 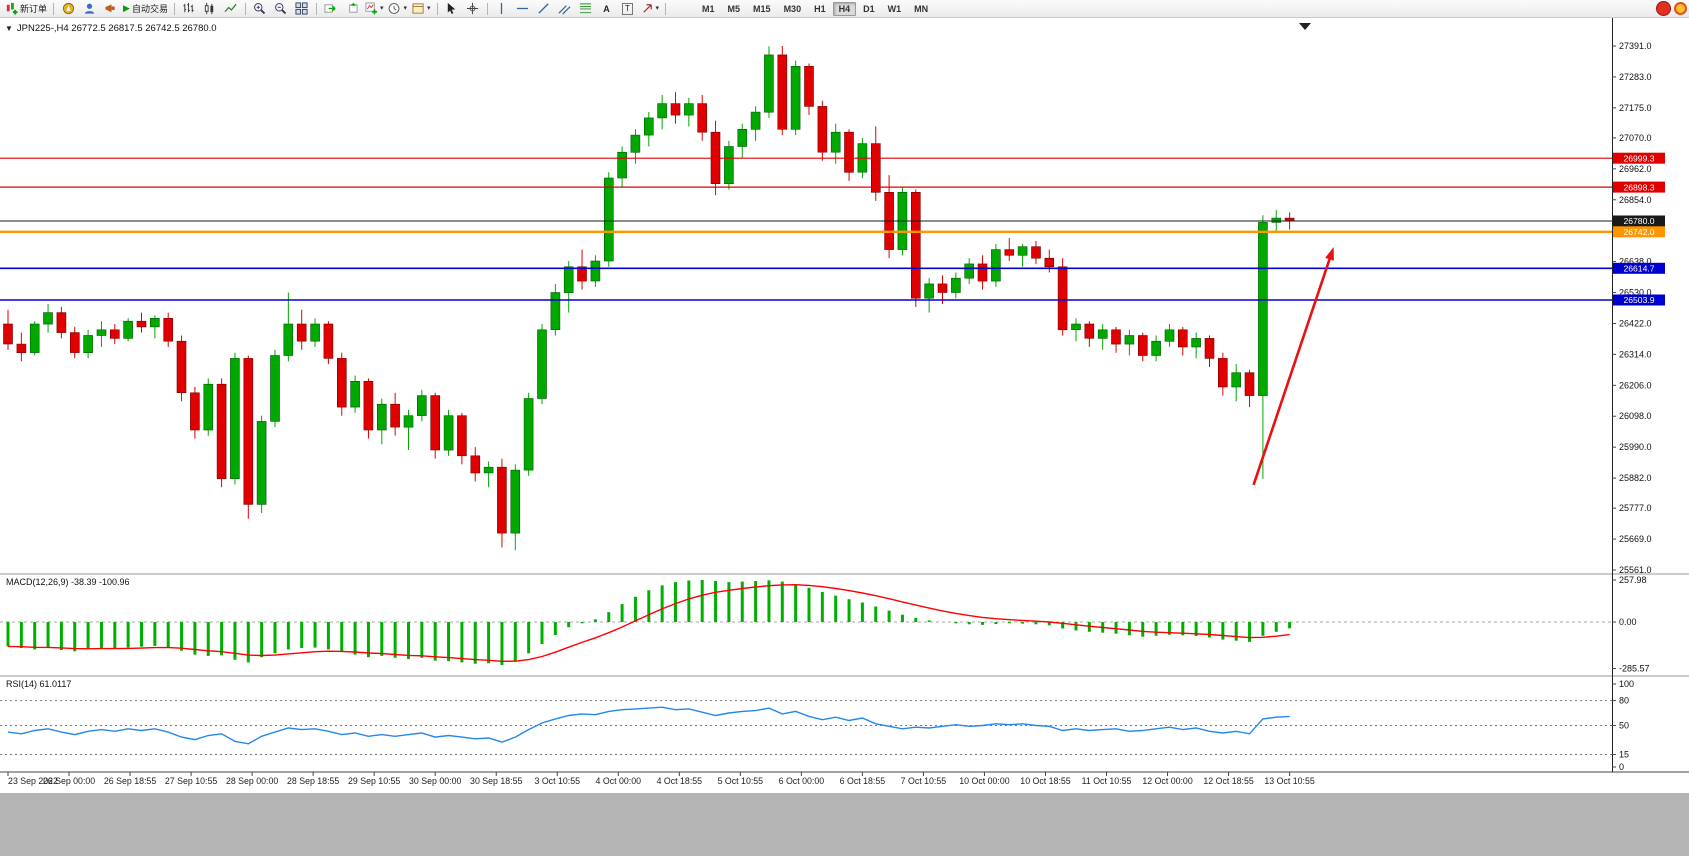 What do you see at coordinates (708, 8) in the screenshot?
I see `timeframe-button-m1: M1` at bounding box center [708, 8].